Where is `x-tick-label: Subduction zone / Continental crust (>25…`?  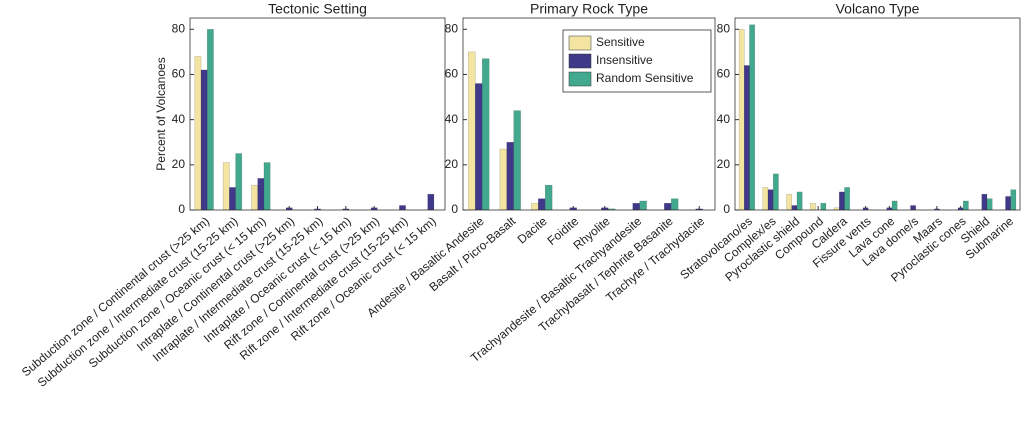
x-tick-label: Subduction zone / Continental crust (>25… is located at coordinates (115, 296).